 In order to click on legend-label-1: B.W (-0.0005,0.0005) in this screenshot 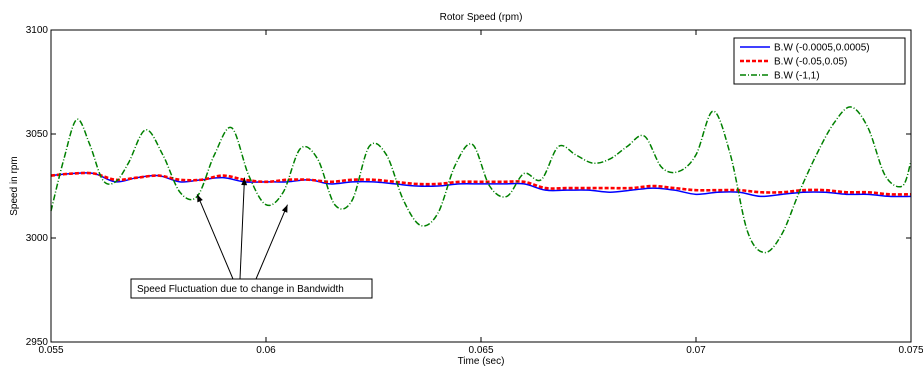, I will do `click(822, 48)`.